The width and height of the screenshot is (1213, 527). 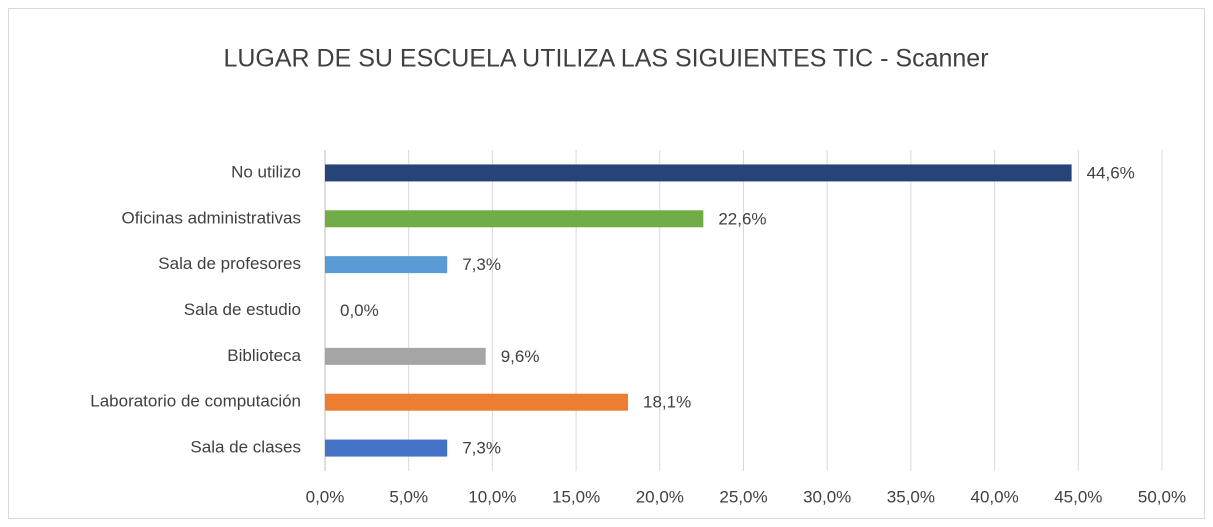 What do you see at coordinates (520, 356) in the screenshot?
I see `value-label: 9,6%` at bounding box center [520, 356].